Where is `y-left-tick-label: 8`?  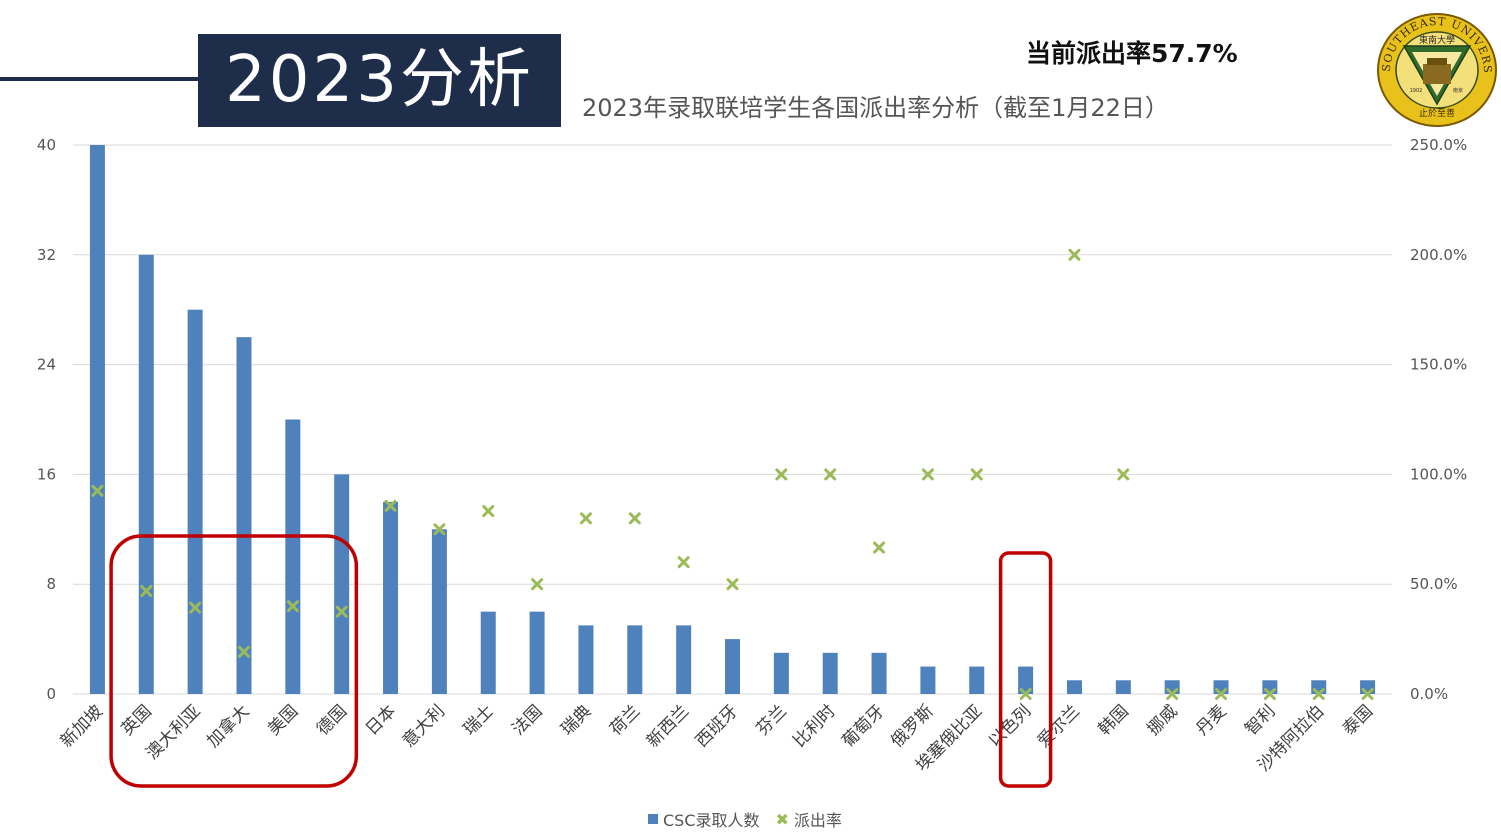
y-left-tick-label: 8 is located at coordinates (51, 584).